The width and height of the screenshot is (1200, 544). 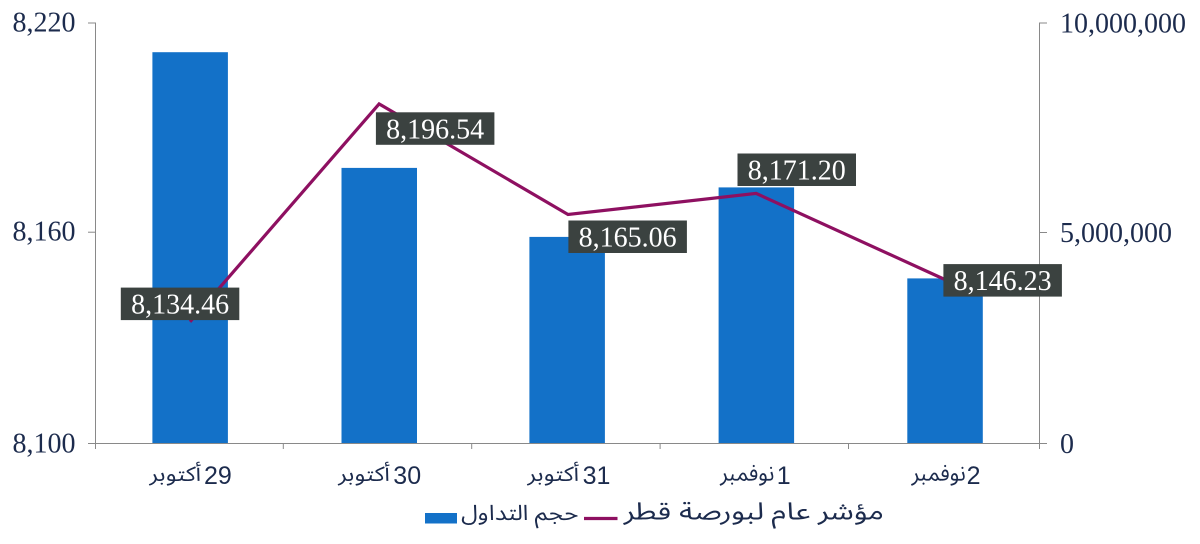 What do you see at coordinates (784, 476) in the screenshot?
I see `svg-text: 1` at bounding box center [784, 476].